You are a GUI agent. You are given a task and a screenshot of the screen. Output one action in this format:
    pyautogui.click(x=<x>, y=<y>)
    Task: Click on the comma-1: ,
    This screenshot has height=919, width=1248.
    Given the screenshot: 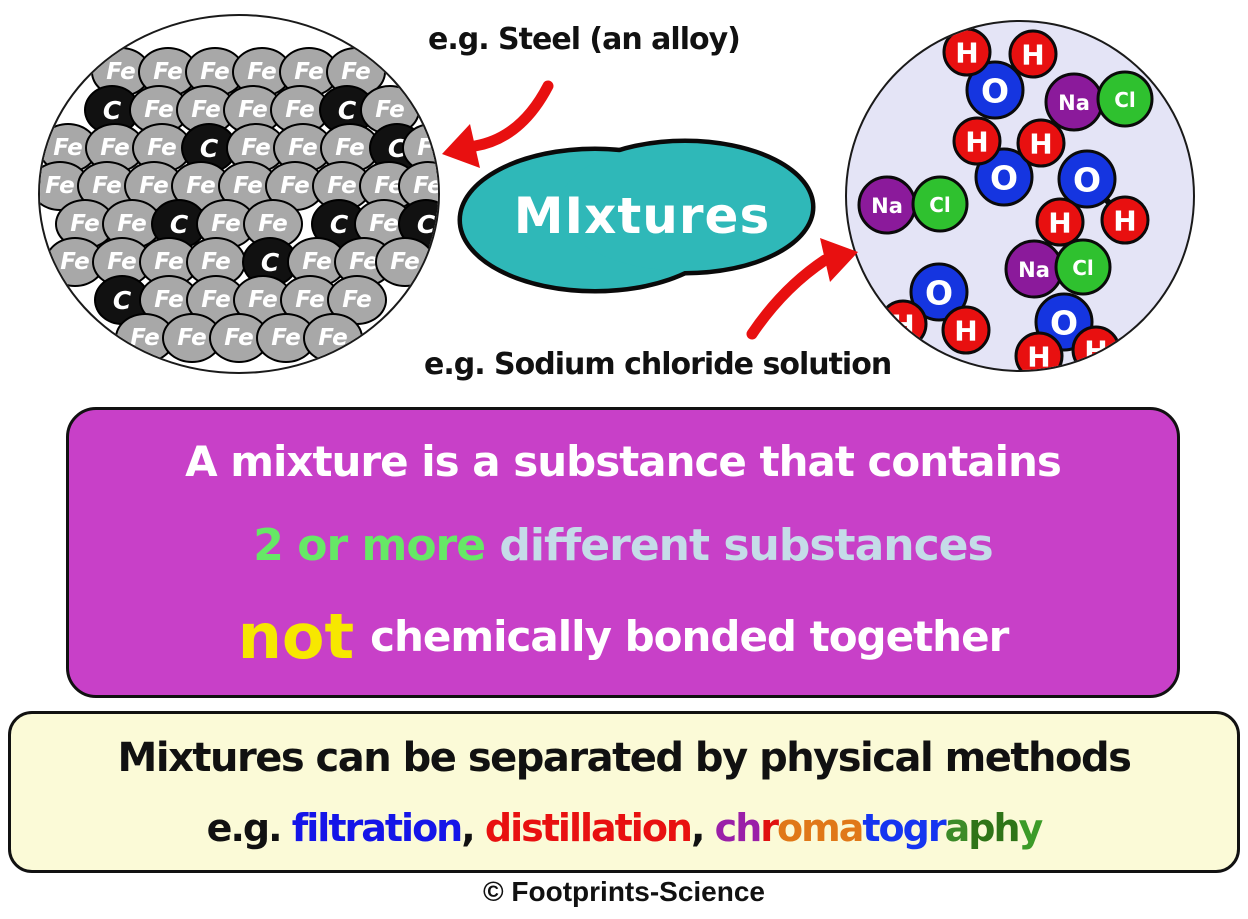 What is the action you would take?
    pyautogui.click(x=473, y=827)
    